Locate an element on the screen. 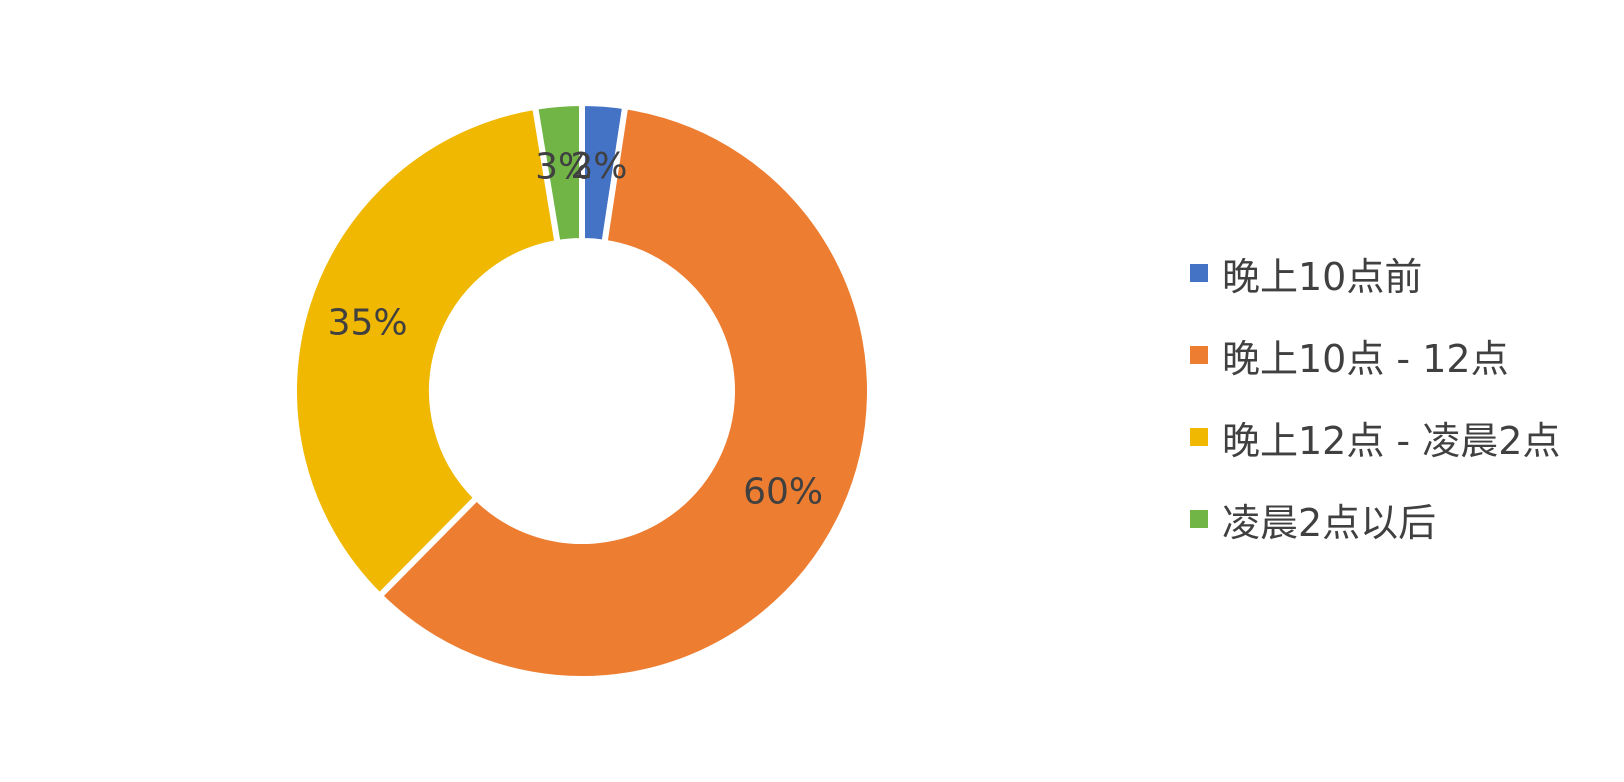 The width and height of the screenshot is (1624, 782). legend-label-0: 晚上10点前 is located at coordinates (1322, 276).